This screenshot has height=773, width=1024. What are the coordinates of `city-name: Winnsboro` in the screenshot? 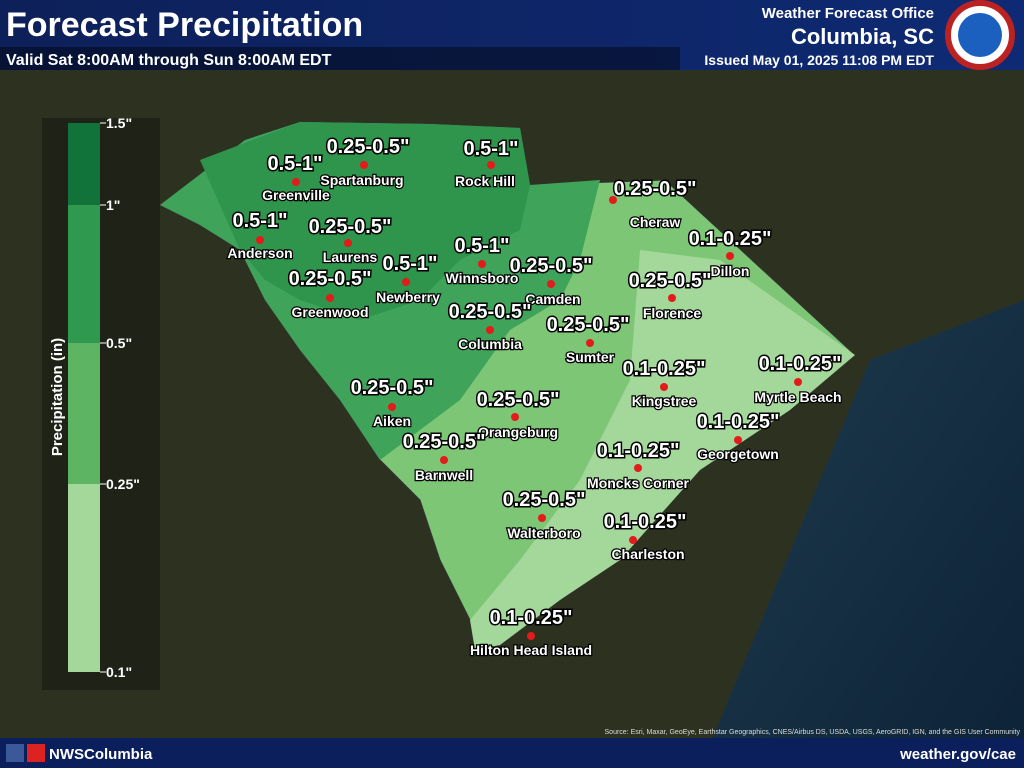 It's located at (482, 278).